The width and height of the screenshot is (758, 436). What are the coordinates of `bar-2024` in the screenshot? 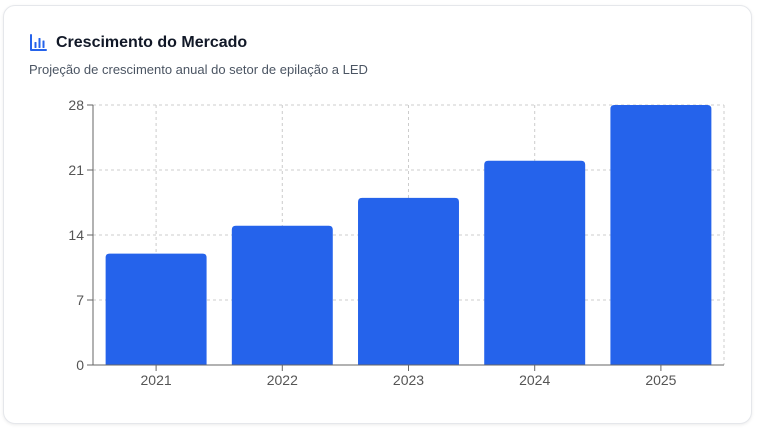 It's located at (535, 262).